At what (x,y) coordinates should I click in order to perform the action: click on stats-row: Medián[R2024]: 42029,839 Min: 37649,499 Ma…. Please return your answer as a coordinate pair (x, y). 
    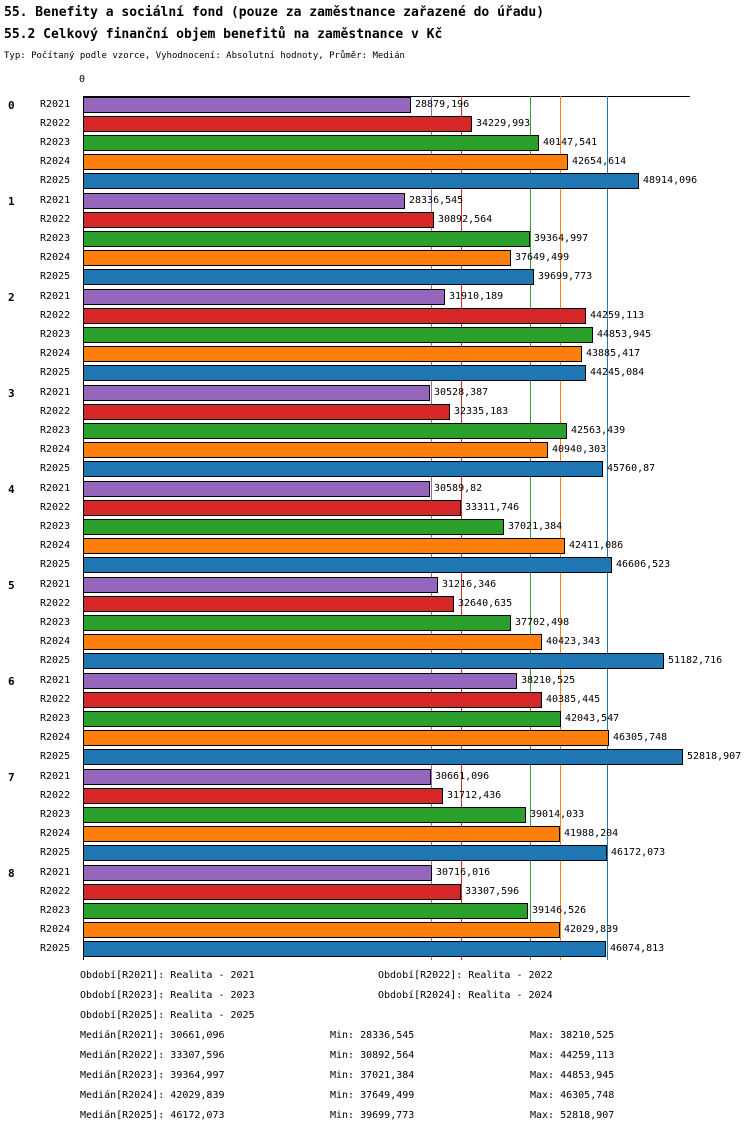
    Looking at the image, I should click on (375, 1098).